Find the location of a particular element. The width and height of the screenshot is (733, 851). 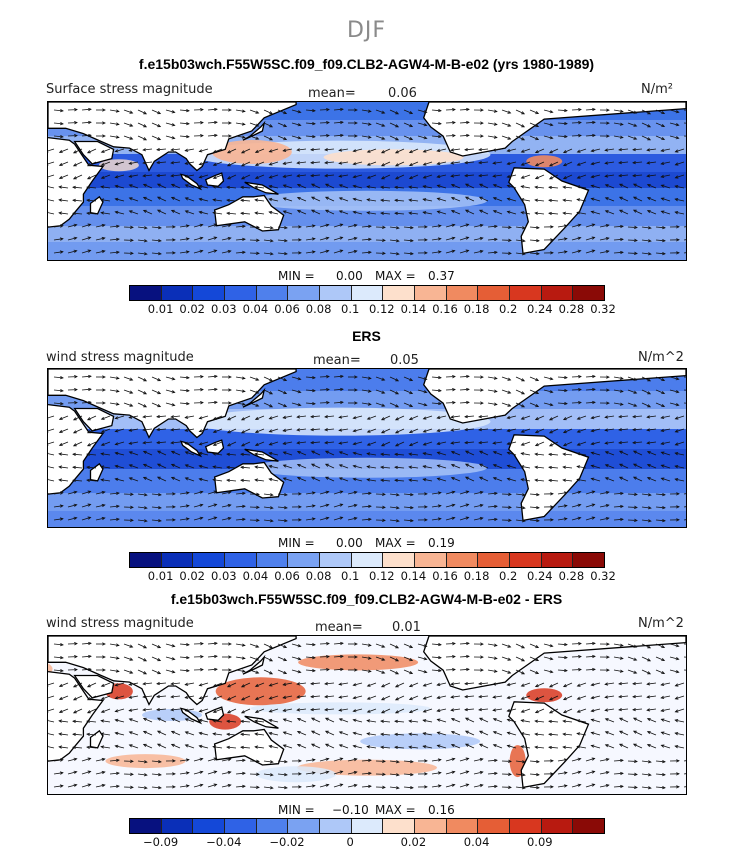

panel-1-min-value: 0.00 is located at coordinates (349, 276).